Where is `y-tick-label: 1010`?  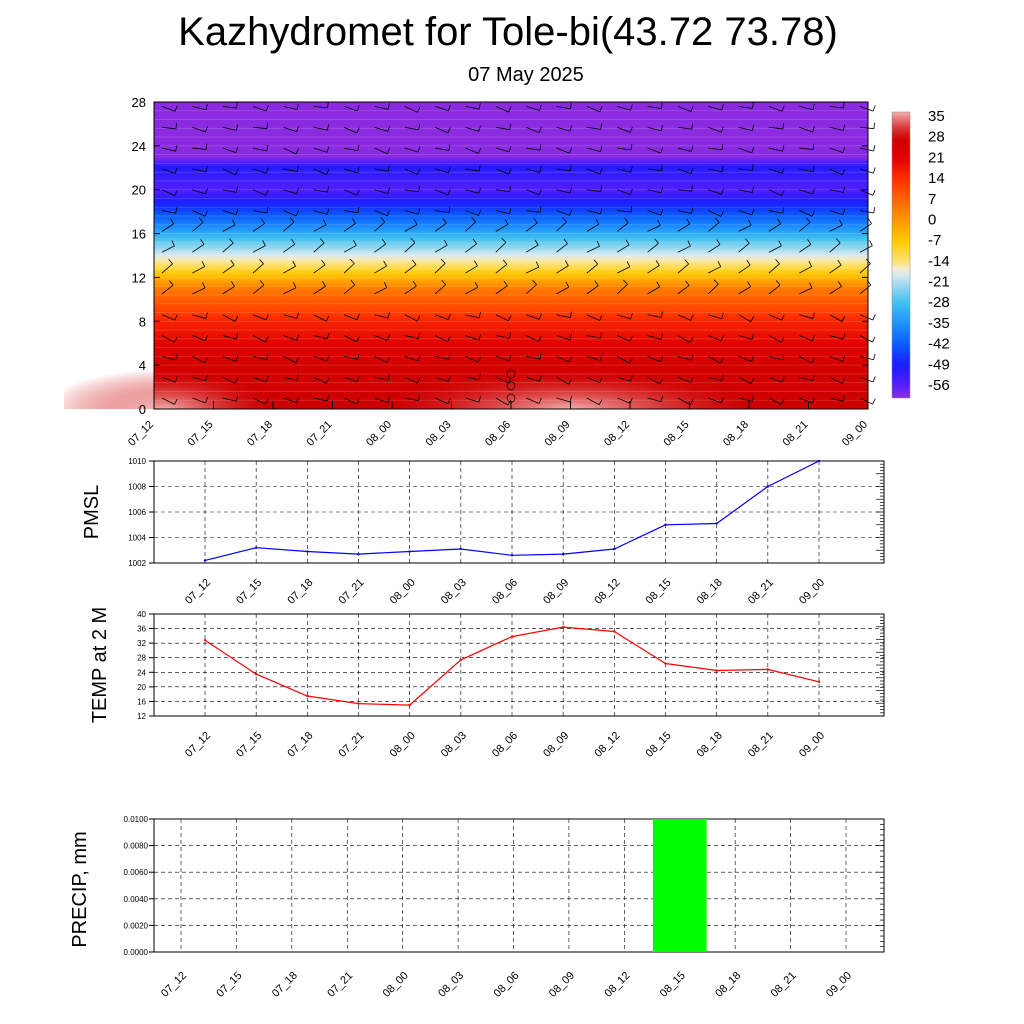 y-tick-label: 1010 is located at coordinates (137, 461).